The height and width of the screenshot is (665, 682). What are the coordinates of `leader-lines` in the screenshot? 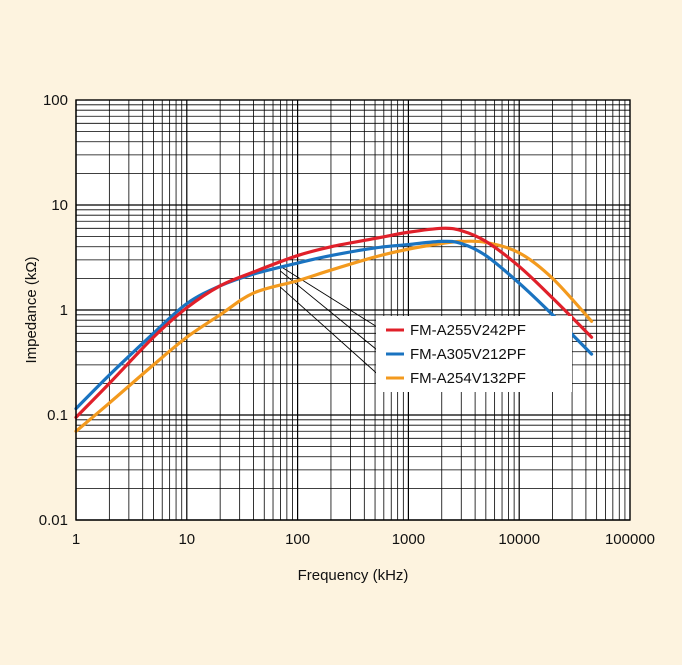 It's located at (331, 322).